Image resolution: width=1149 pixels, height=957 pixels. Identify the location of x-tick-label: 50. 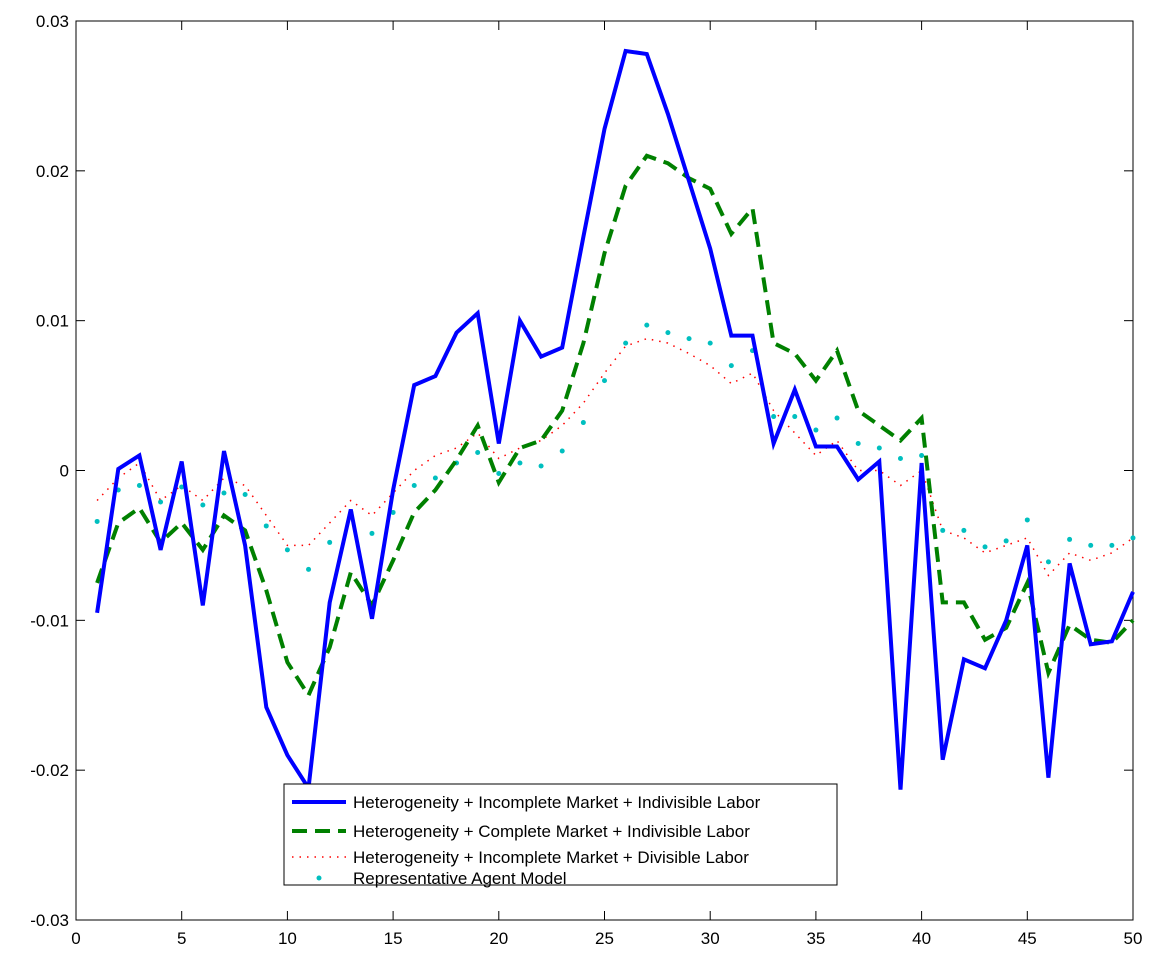
(1133, 938).